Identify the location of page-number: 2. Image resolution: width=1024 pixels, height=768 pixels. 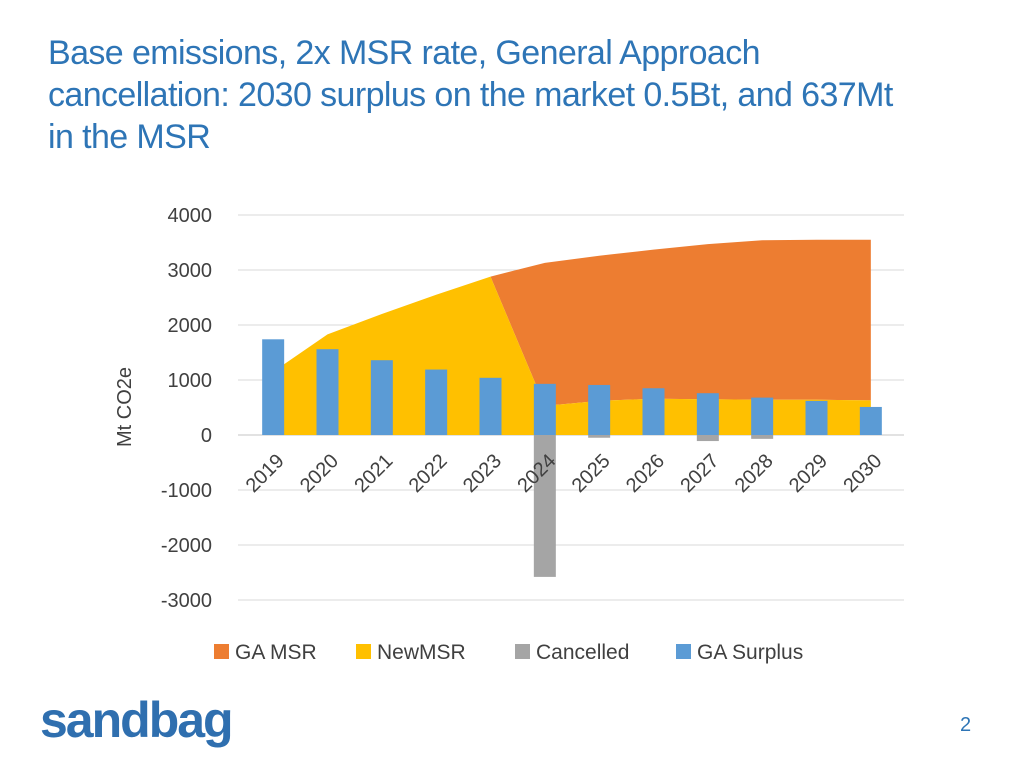
(966, 725).